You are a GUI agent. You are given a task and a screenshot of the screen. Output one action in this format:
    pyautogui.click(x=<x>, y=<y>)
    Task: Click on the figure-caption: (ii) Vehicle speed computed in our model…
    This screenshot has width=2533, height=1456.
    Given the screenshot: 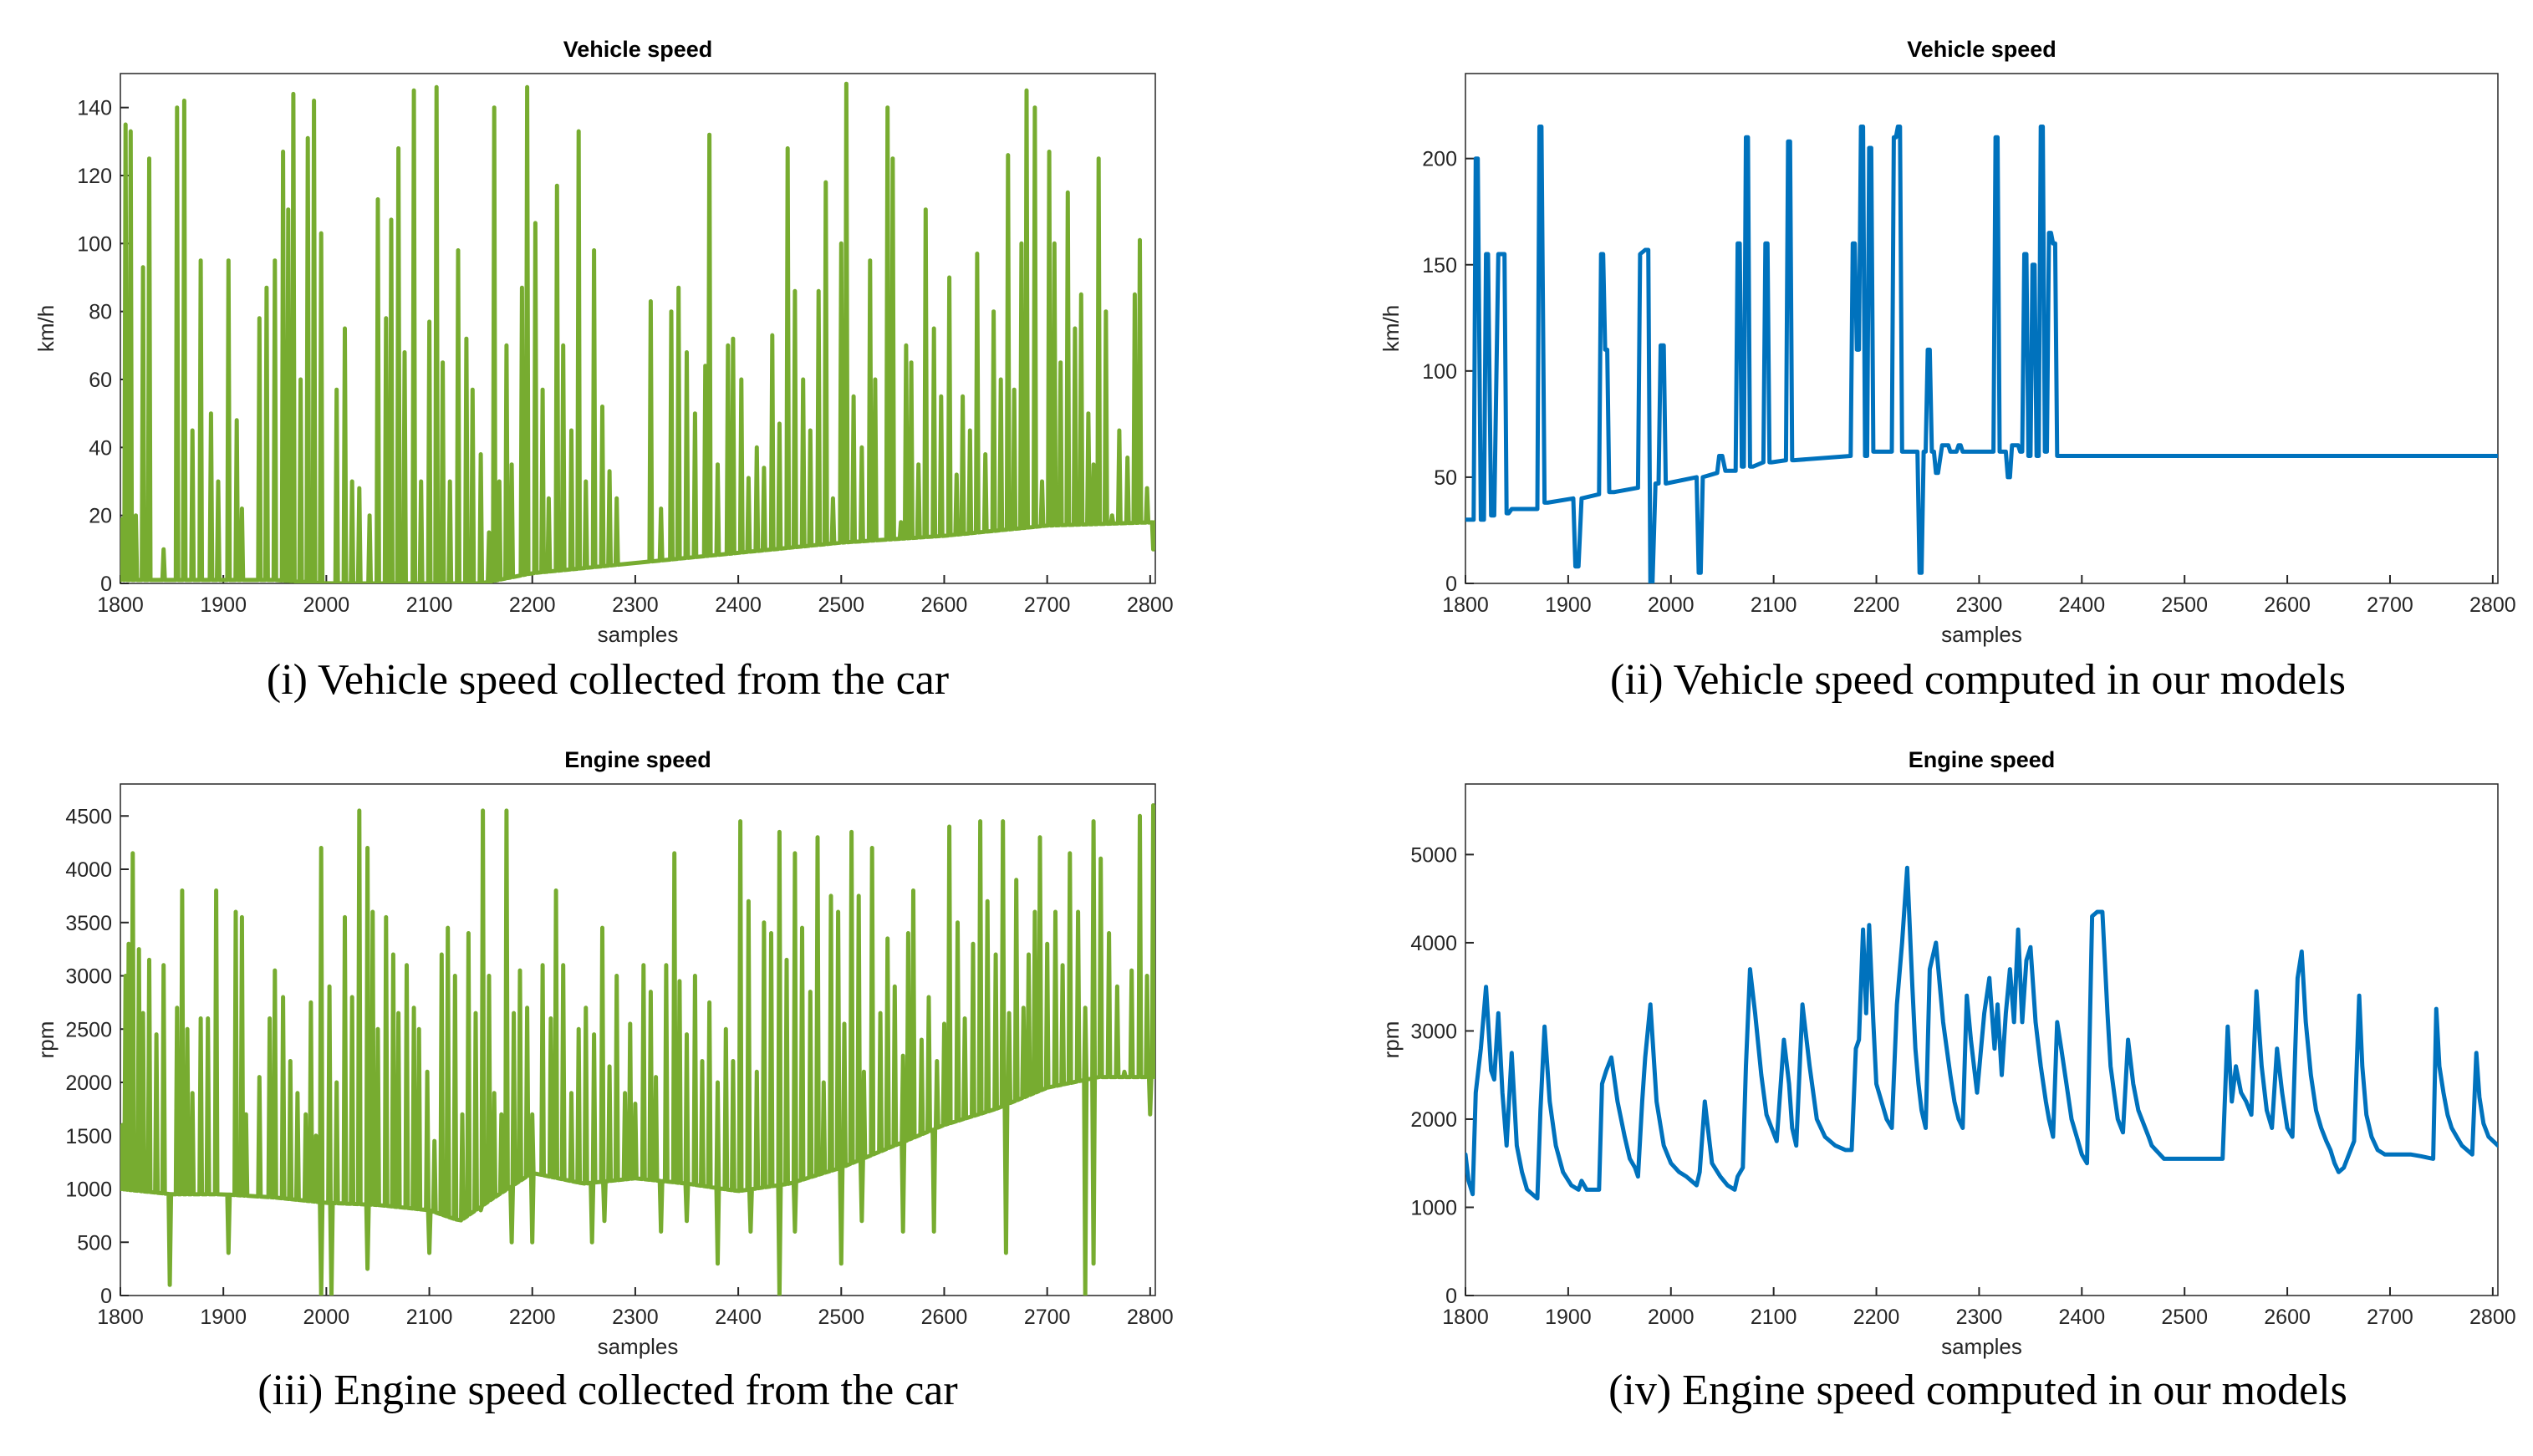 What is the action you would take?
    pyautogui.click(x=1978, y=680)
    